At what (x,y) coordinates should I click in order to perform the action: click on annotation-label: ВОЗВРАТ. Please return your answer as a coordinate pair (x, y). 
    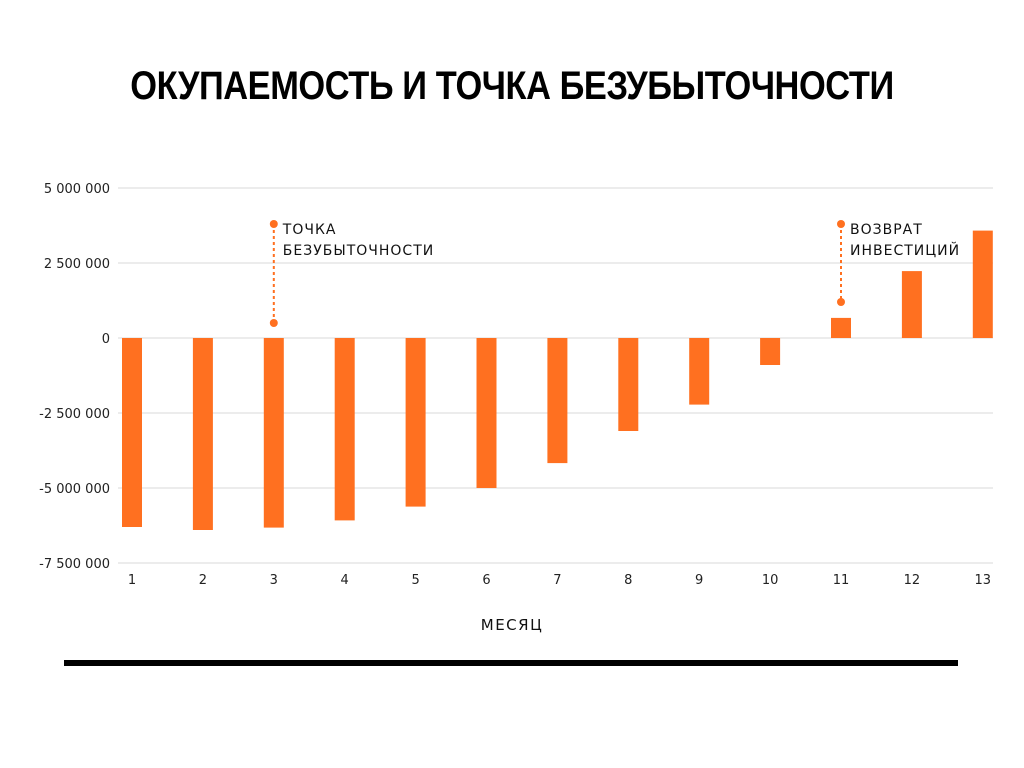
    Looking at the image, I should click on (886, 230).